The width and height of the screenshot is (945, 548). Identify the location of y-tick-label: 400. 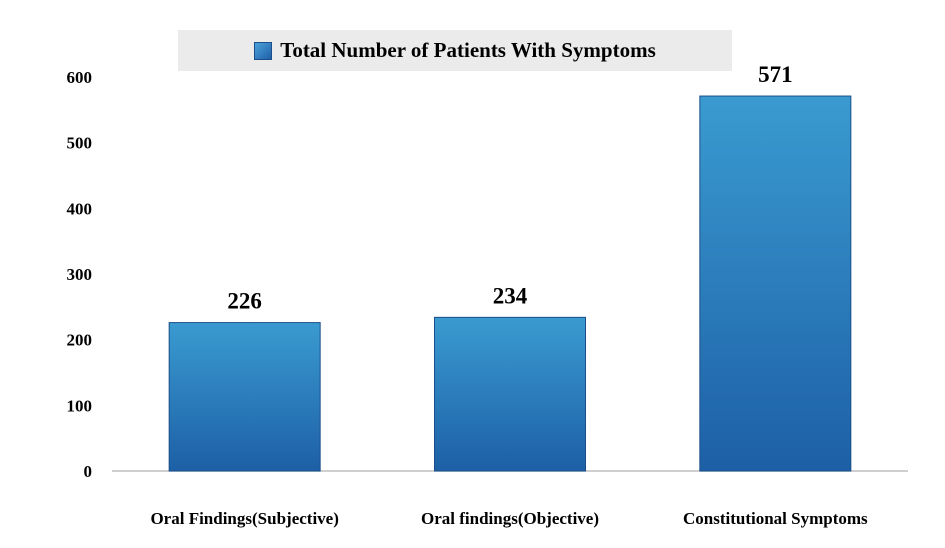
(80, 208).